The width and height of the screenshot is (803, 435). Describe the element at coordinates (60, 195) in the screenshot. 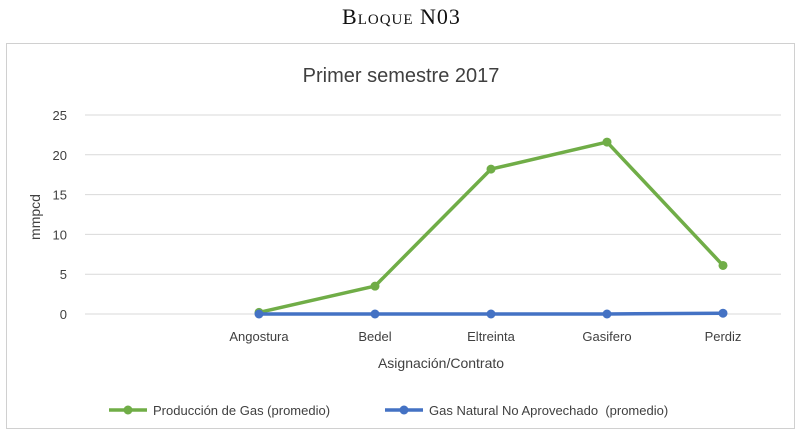

I see `y-tick-label: 15` at that location.